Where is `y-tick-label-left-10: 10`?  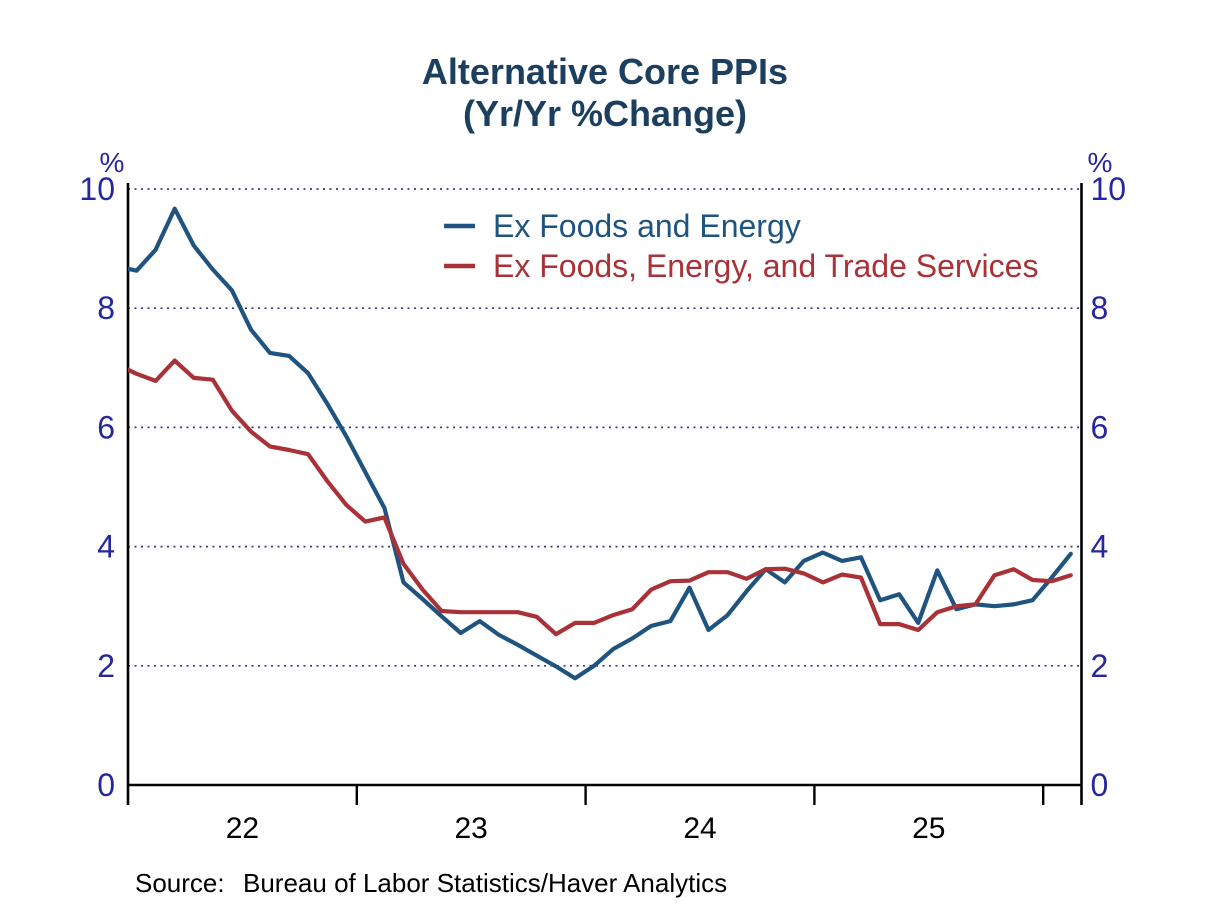
y-tick-label-left-10: 10 is located at coordinates (97, 189).